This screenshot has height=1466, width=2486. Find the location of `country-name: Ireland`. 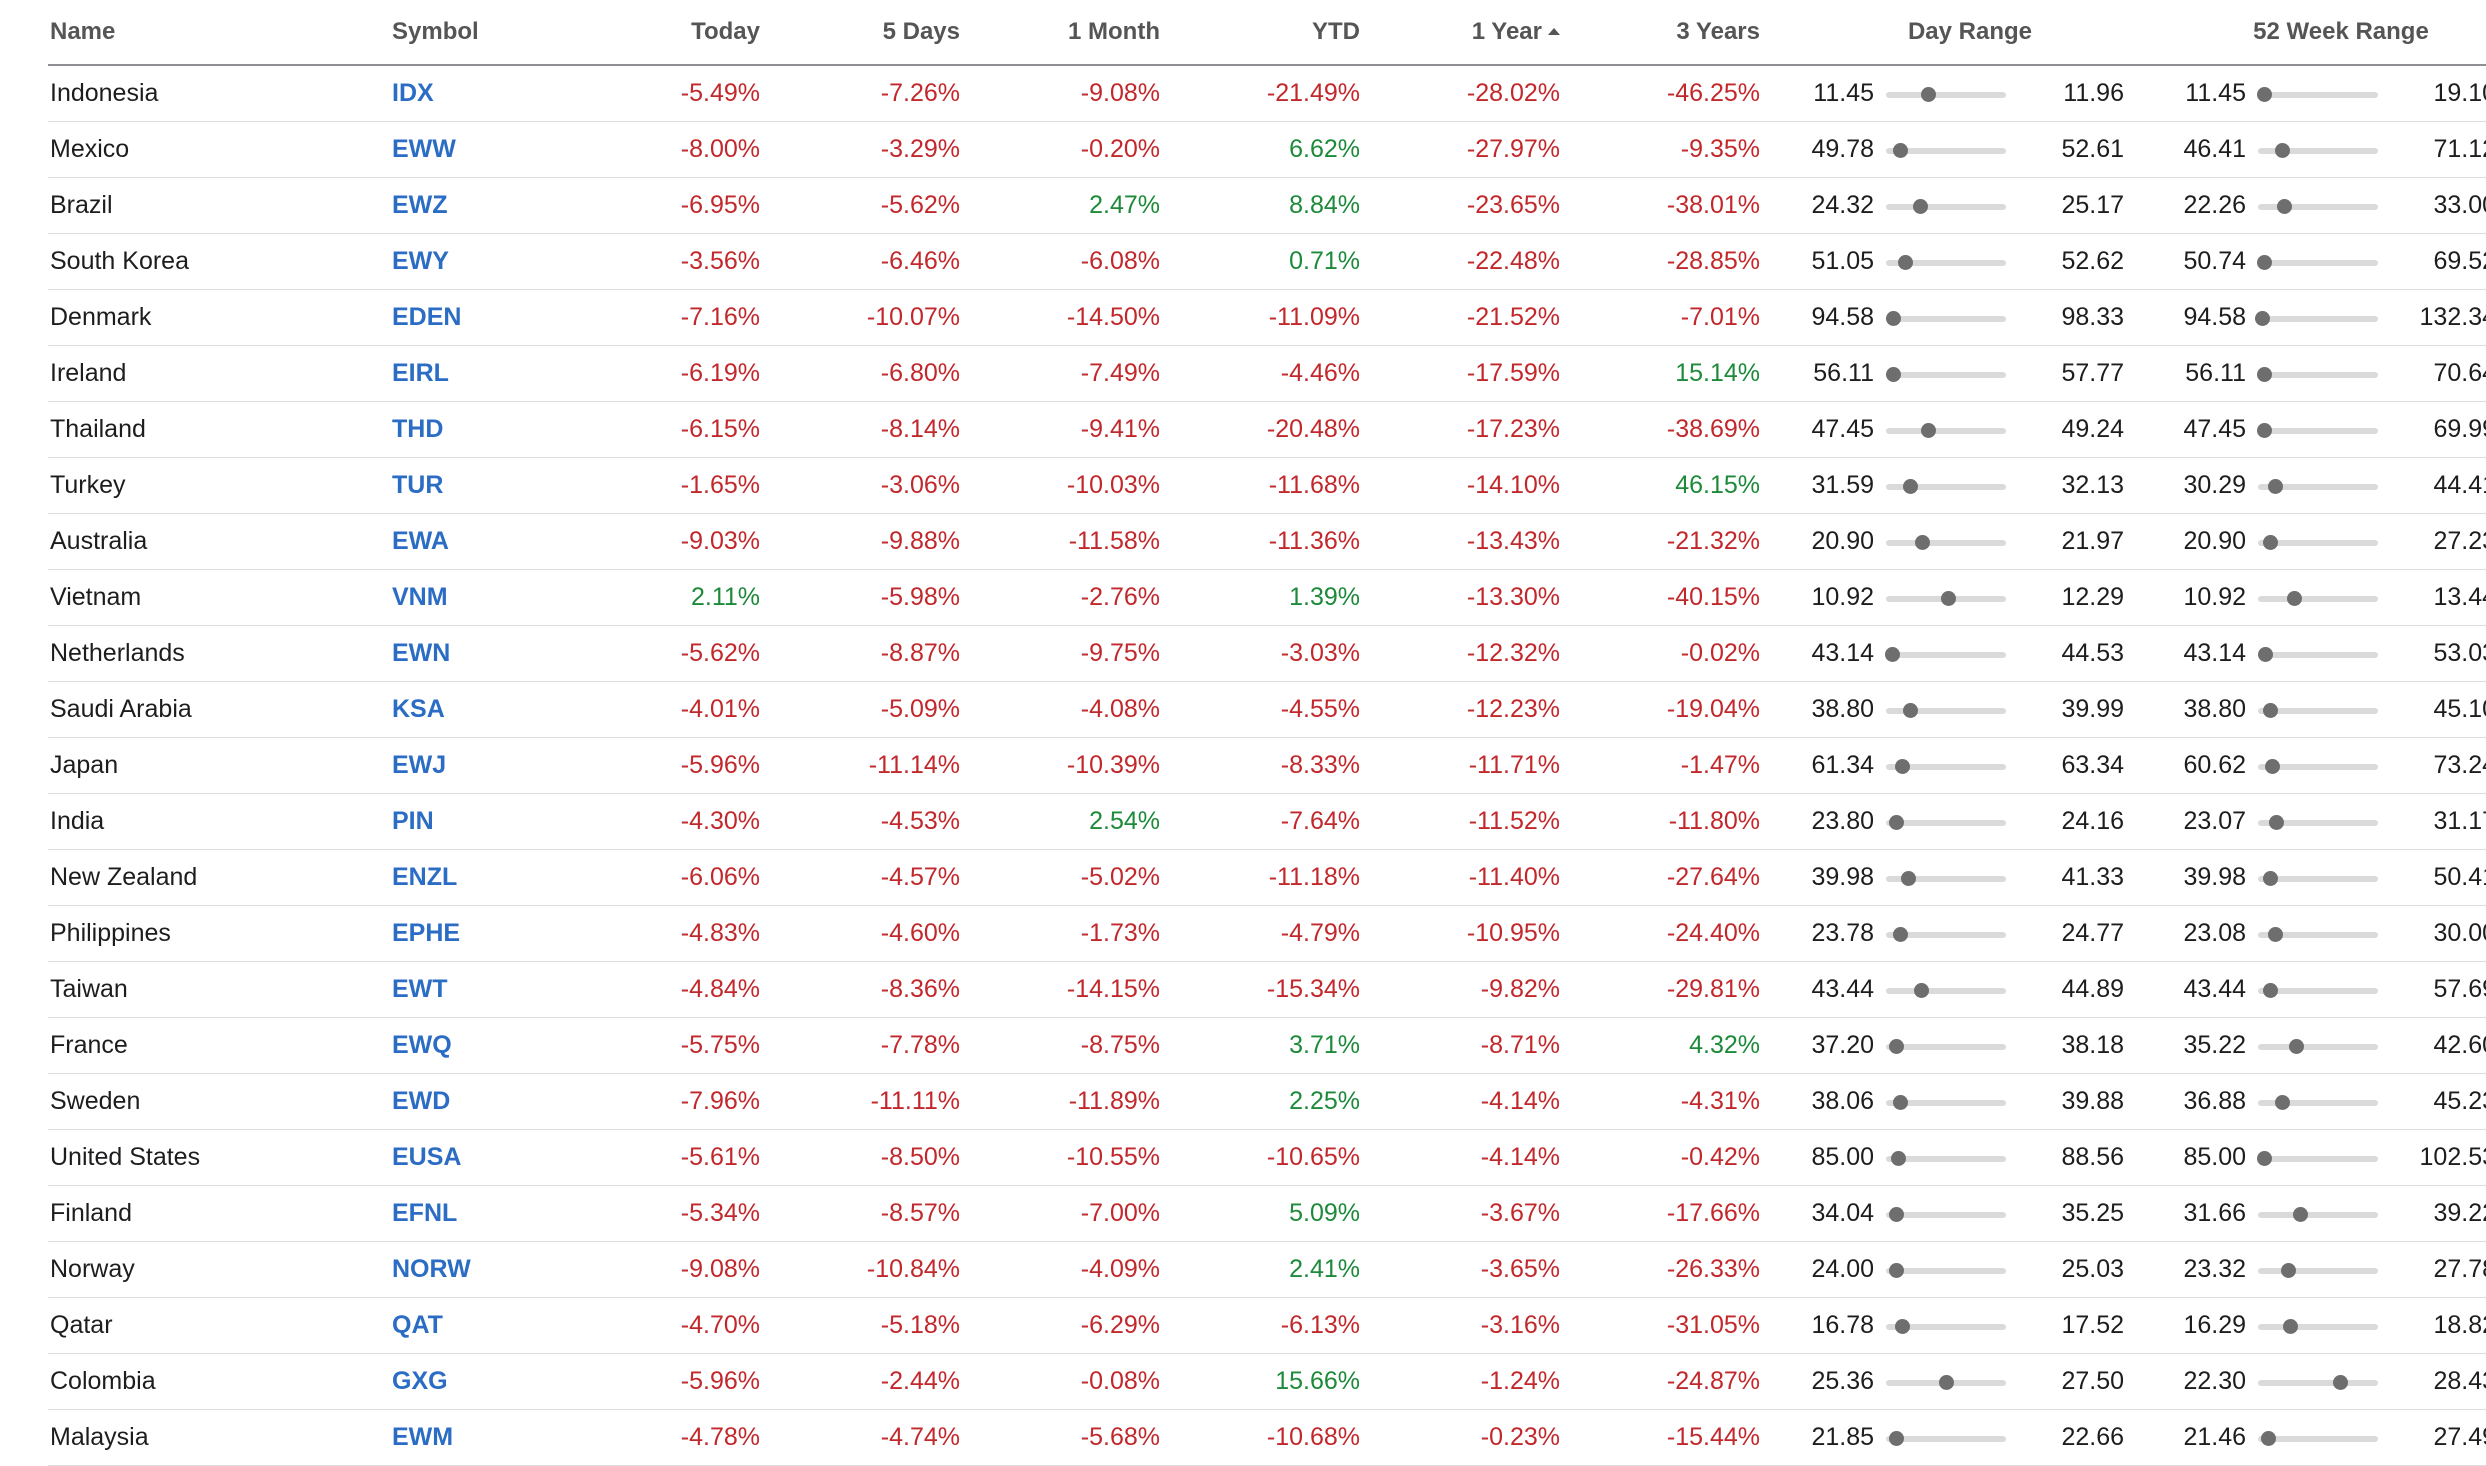

country-name: Ireland is located at coordinates (88, 373).